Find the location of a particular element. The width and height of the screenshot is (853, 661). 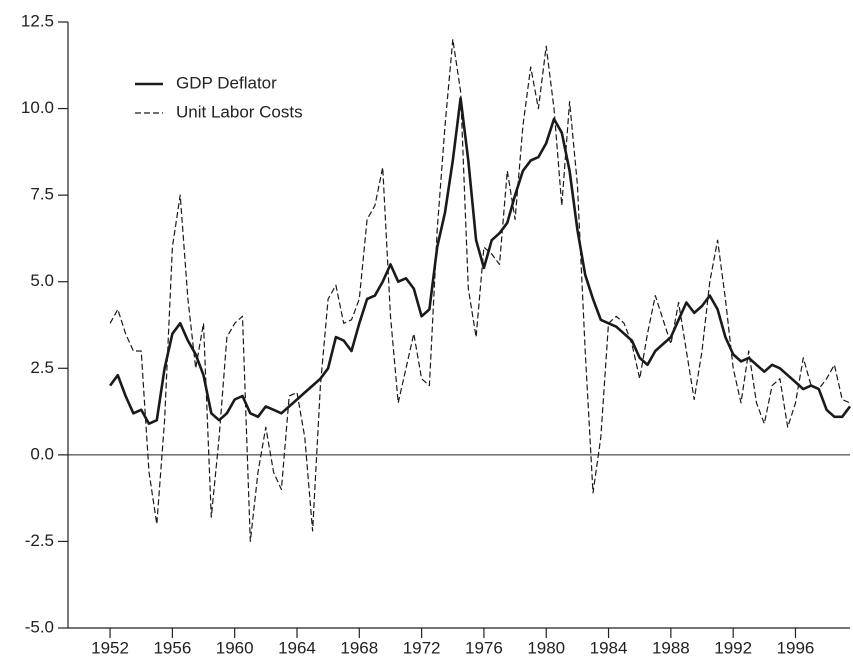

x-tick-label: 1956 is located at coordinates (172, 647).